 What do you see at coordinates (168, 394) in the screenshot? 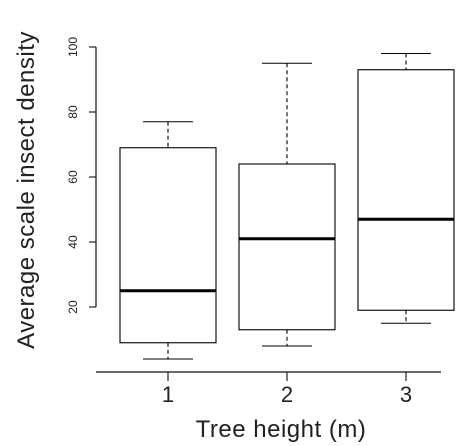
I see `x-tick-label-1: 1` at bounding box center [168, 394].